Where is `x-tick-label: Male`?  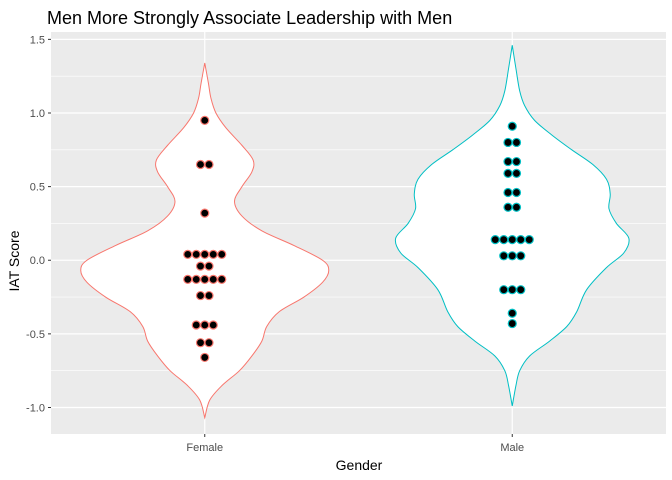 x-tick-label: Male is located at coordinates (512, 448).